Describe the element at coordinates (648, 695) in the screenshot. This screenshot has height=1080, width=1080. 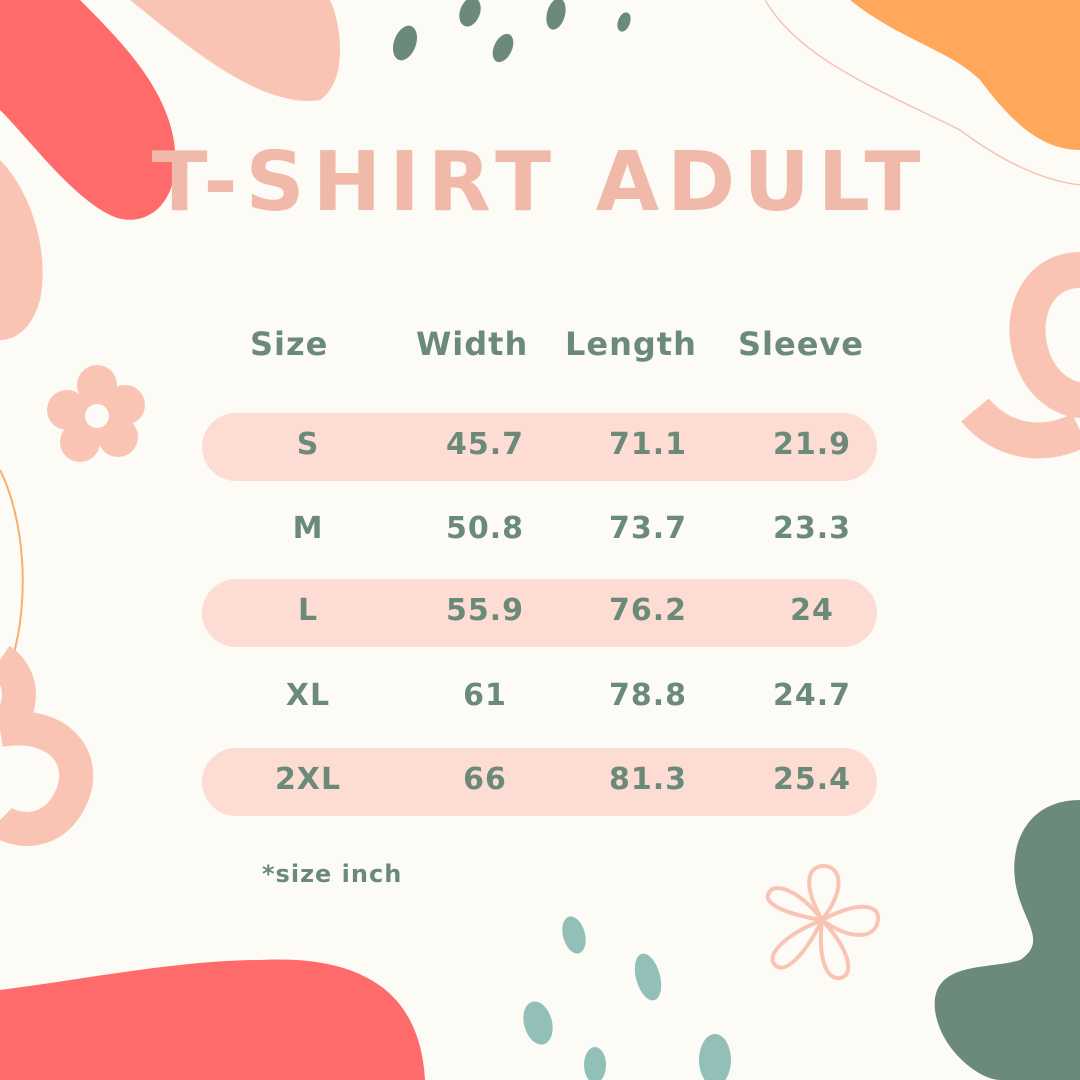
I see `cell-length: 78.8` at that location.